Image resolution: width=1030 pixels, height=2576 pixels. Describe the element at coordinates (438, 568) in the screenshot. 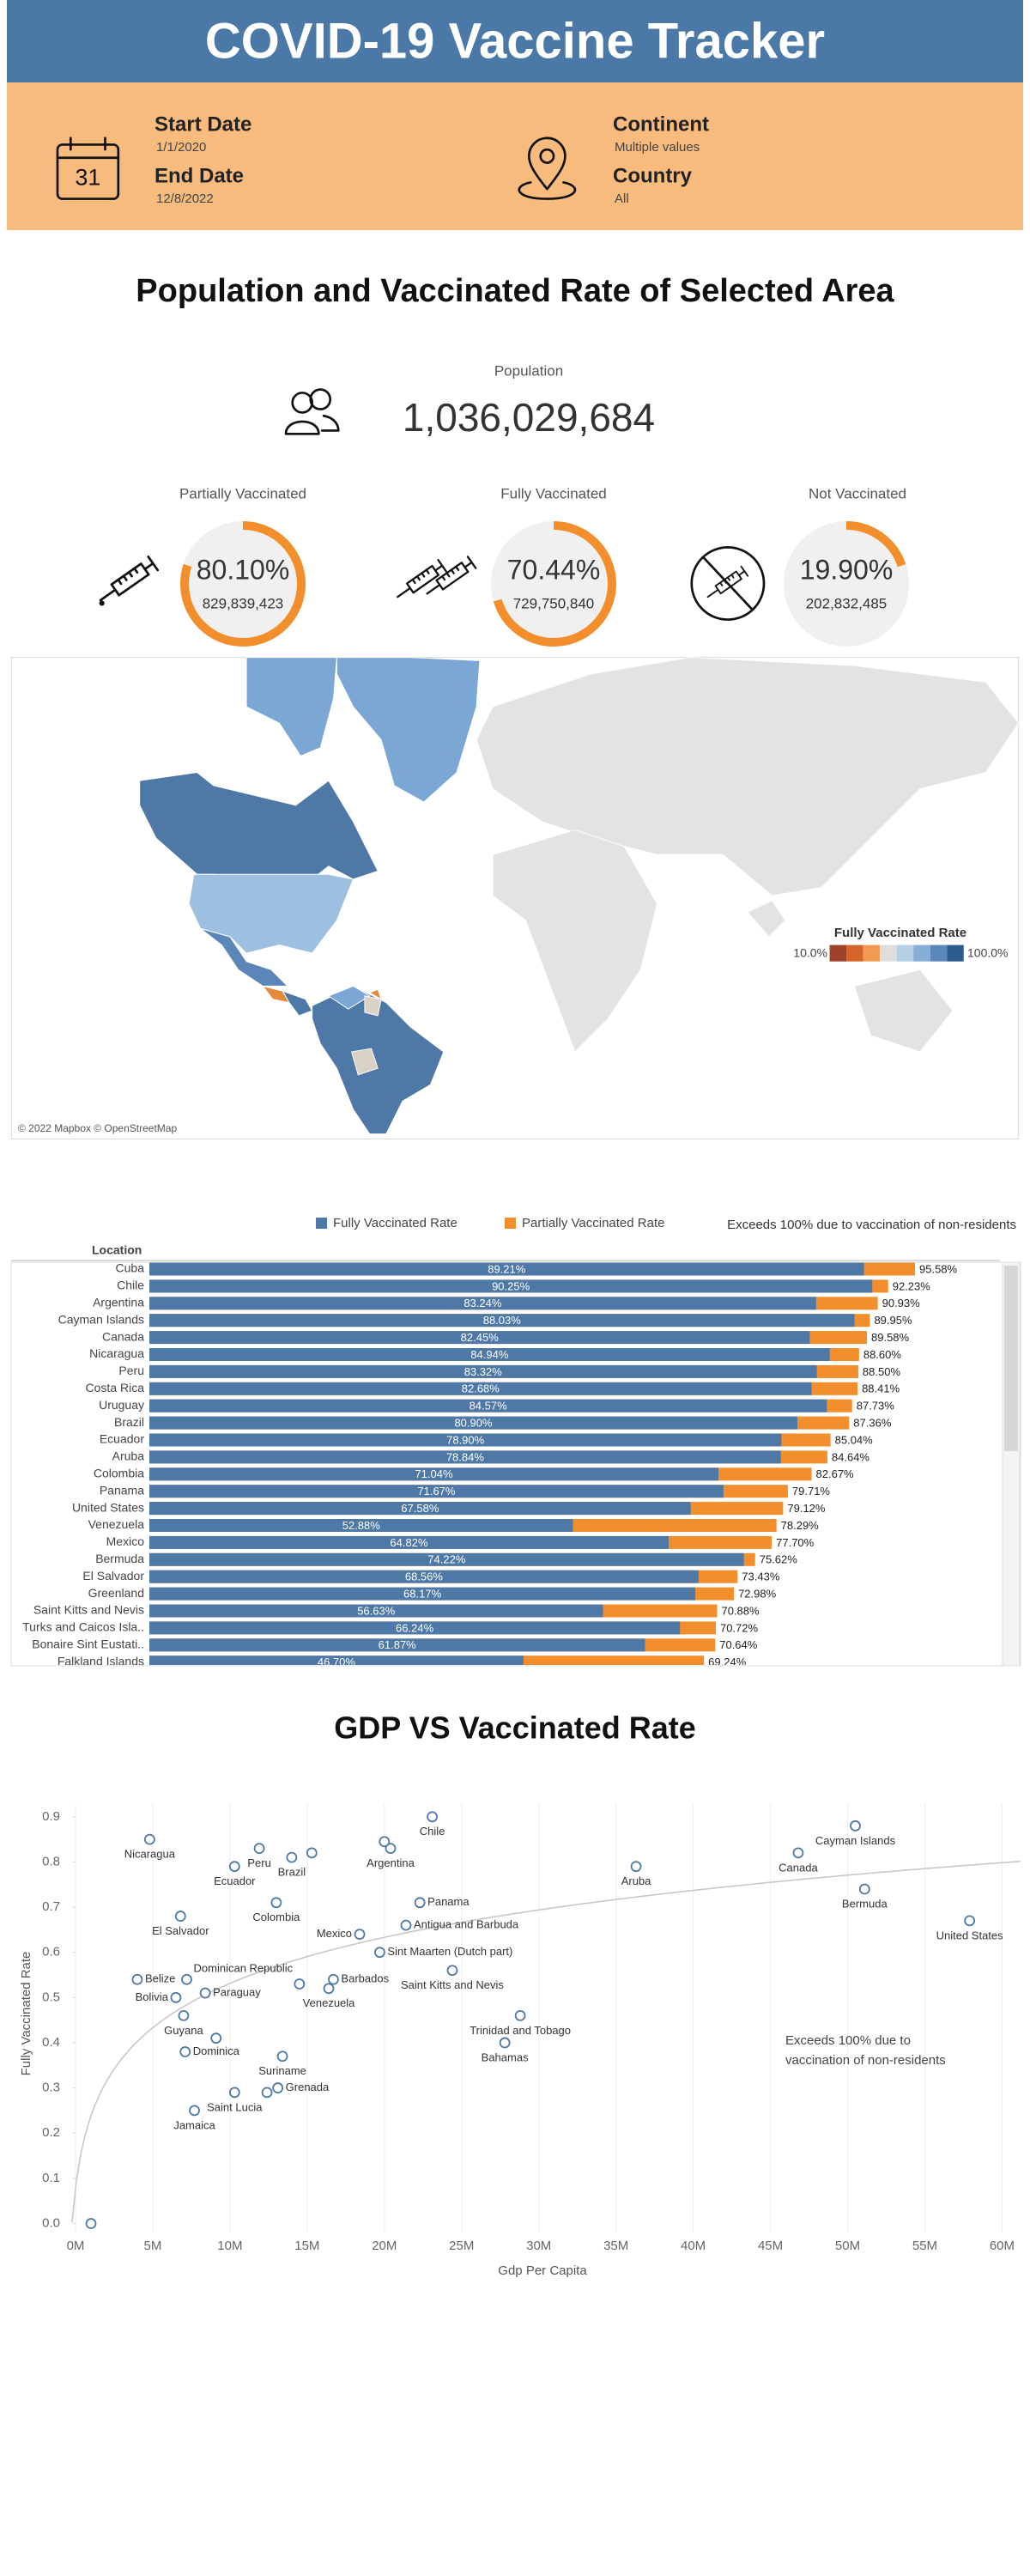

I see `syringe-plunger` at that location.